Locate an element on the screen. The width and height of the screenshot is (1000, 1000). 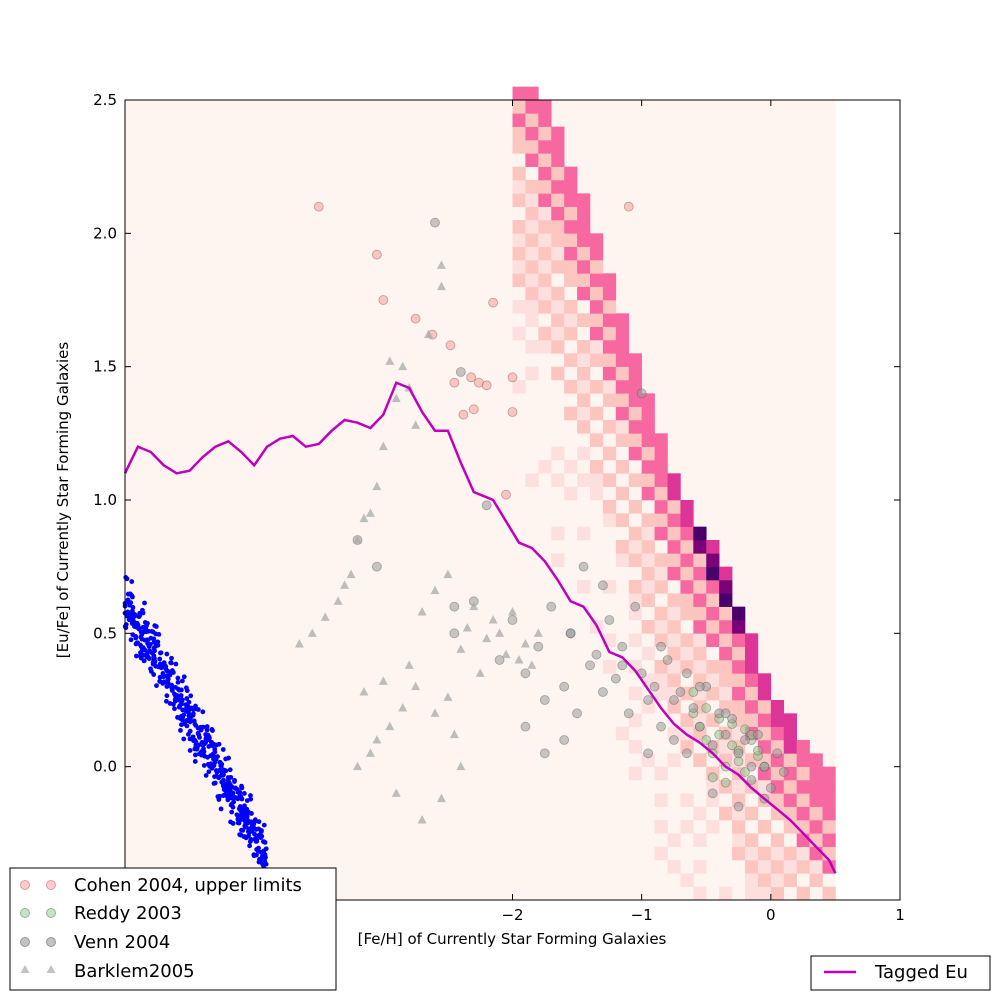
reddy-2003-point is located at coordinates (745, 729).